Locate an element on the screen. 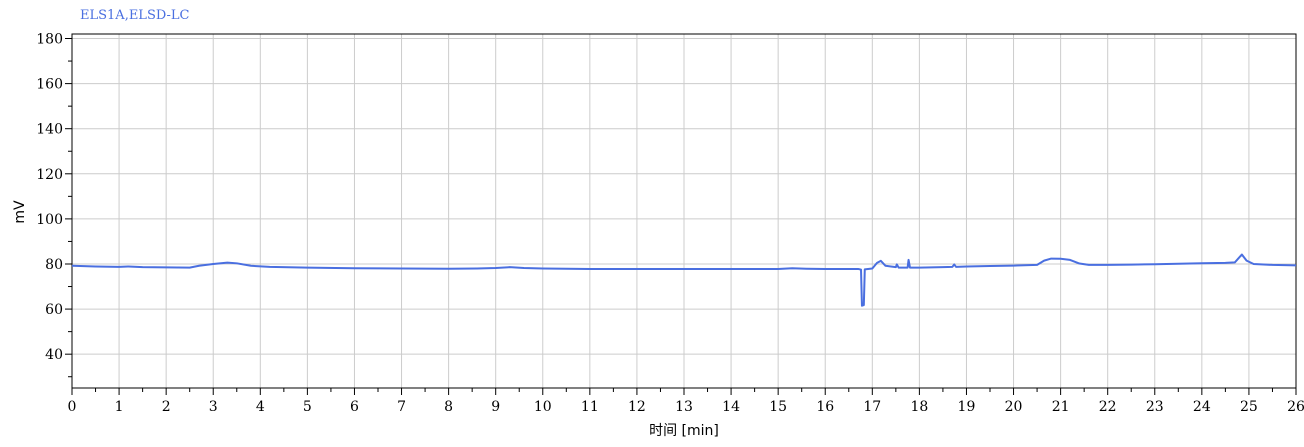 This screenshot has width=1304, height=447. x-tick-label: 0 is located at coordinates (72, 407).